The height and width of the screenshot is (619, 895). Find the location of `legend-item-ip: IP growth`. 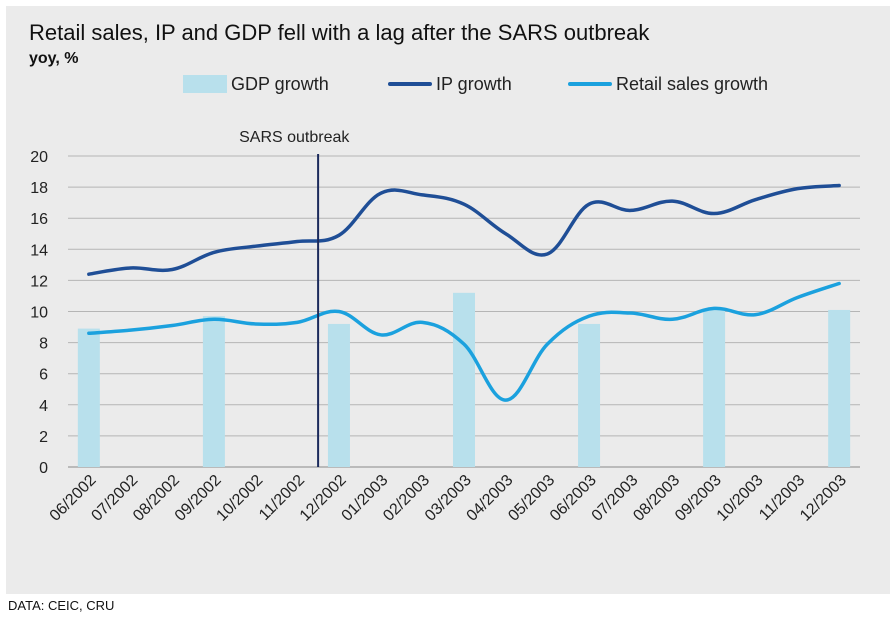

legend-item-ip: IP growth is located at coordinates (450, 84).